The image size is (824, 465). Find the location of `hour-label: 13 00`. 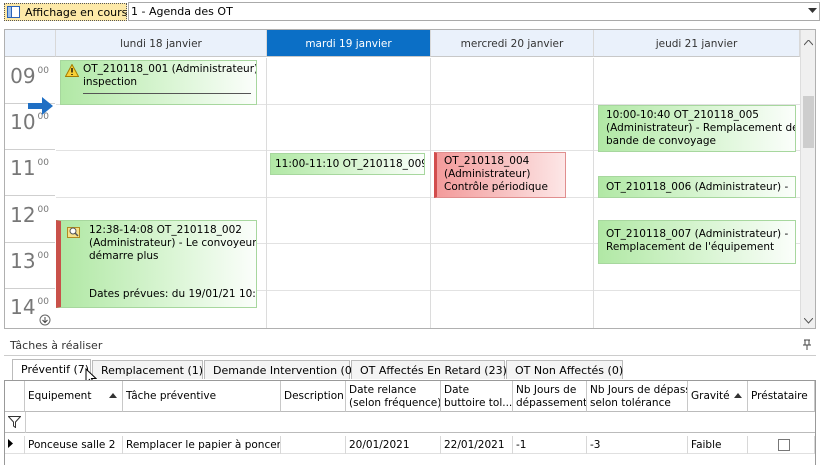

hour-label: 13 00 is located at coordinates (30, 266).